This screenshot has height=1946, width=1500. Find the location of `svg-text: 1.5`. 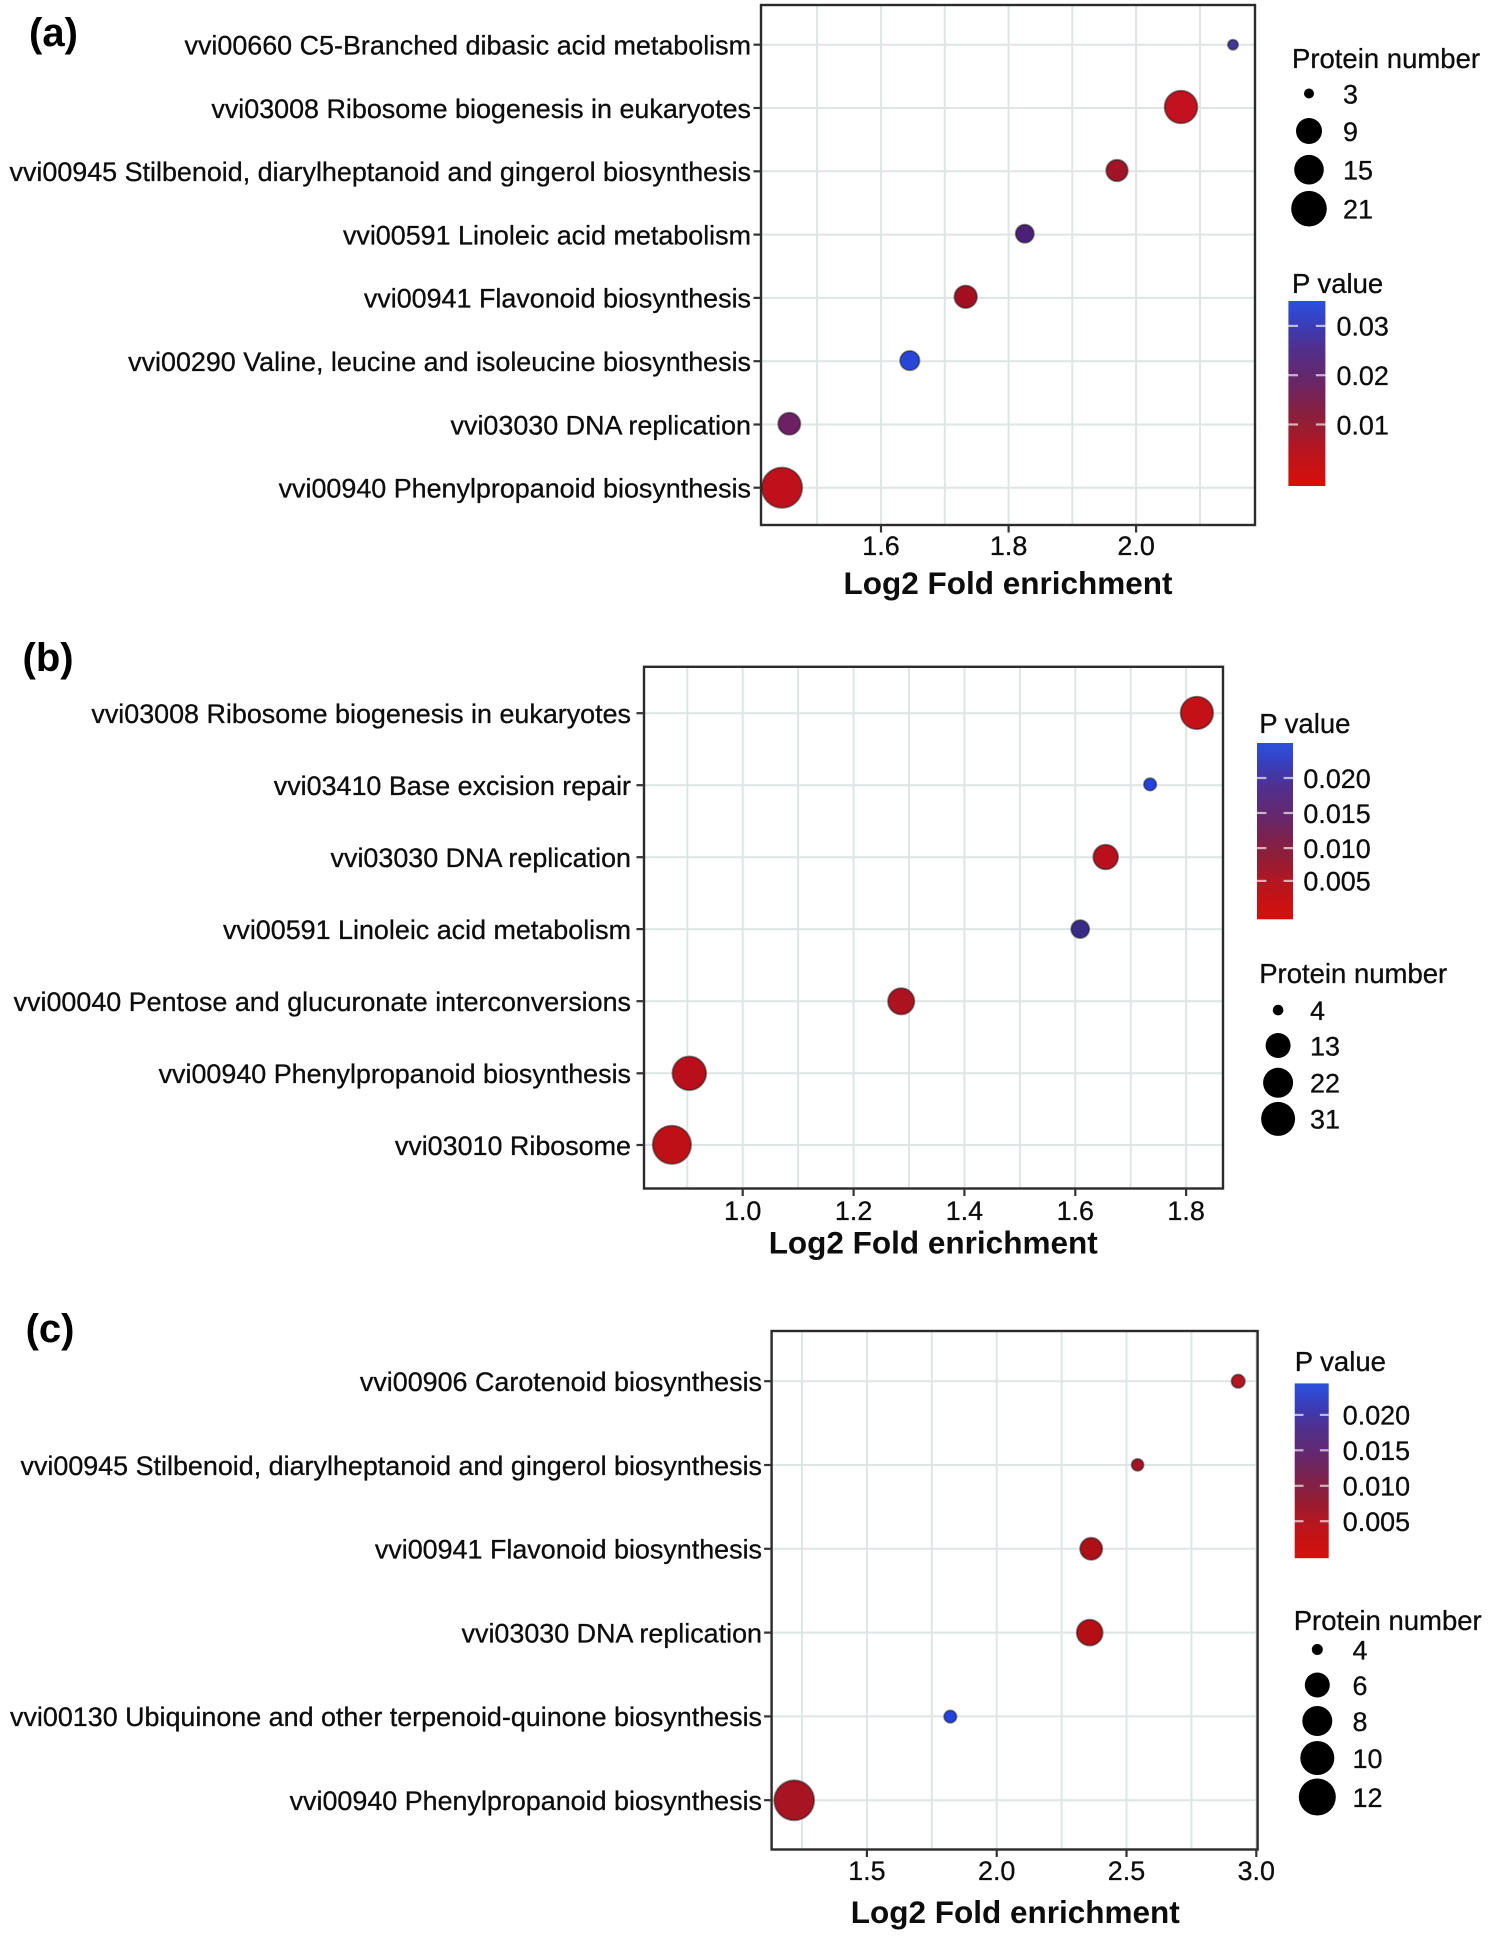

svg-text: 1.5 is located at coordinates (866, 1871).